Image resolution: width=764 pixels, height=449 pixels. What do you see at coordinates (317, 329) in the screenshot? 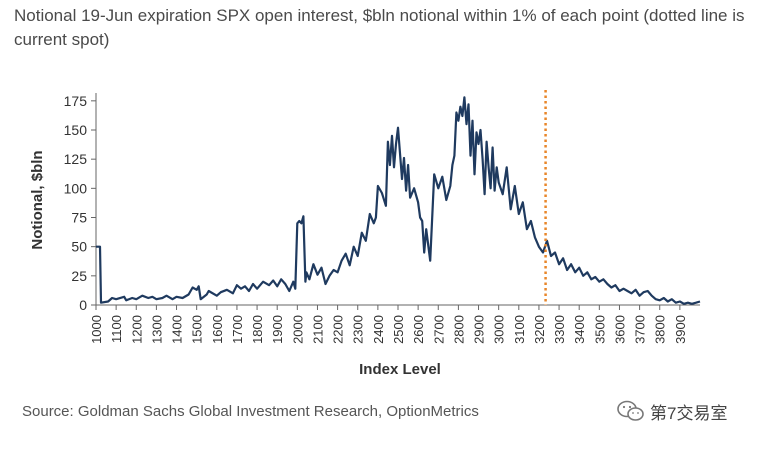
I see `x-tick-label: 2100` at bounding box center [317, 329].